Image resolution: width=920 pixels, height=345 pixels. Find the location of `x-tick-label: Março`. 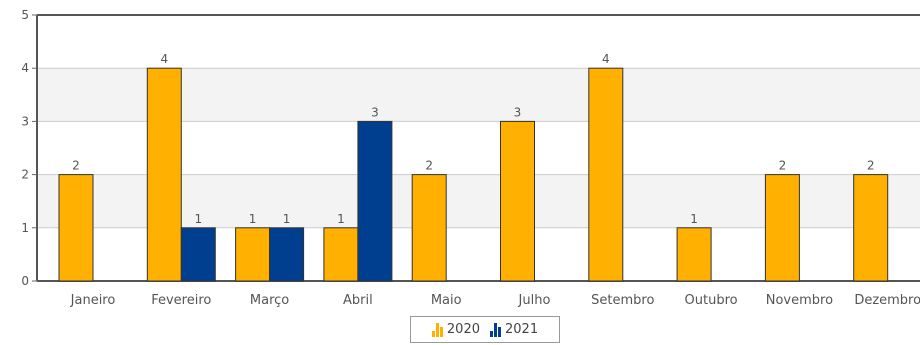

x-tick-label: Março is located at coordinates (269, 300).